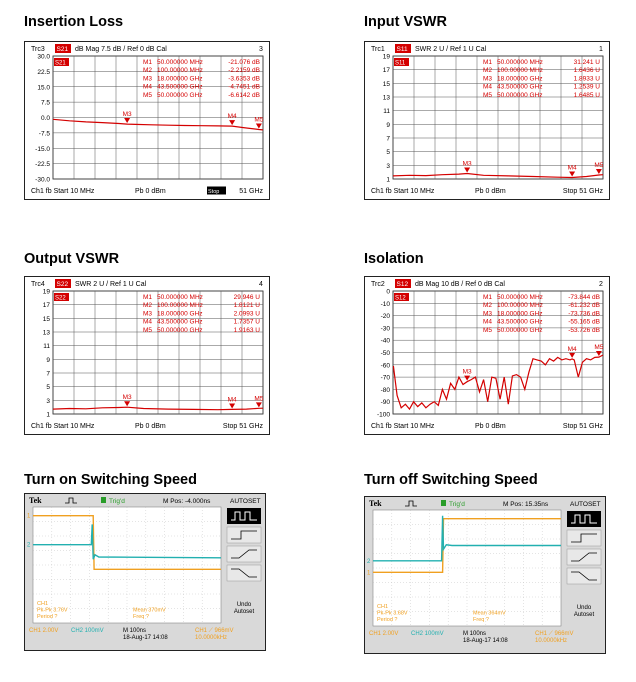  What do you see at coordinates (587, 78) in the screenshot?
I see `marker-value: 1.8933 U` at bounding box center [587, 78].